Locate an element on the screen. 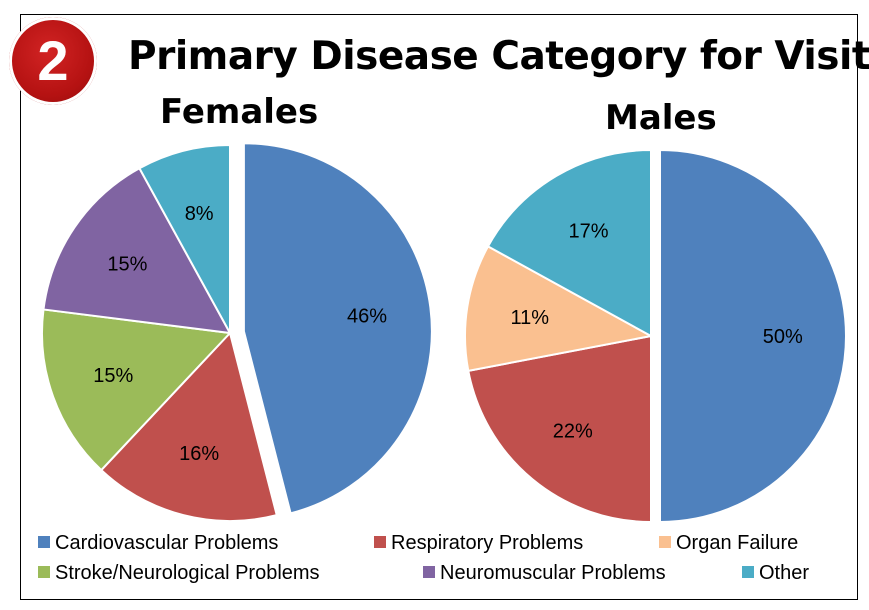 The width and height of the screenshot is (869, 610). legend-item-stroke: Stroke/Neurological Problems is located at coordinates (179, 573).